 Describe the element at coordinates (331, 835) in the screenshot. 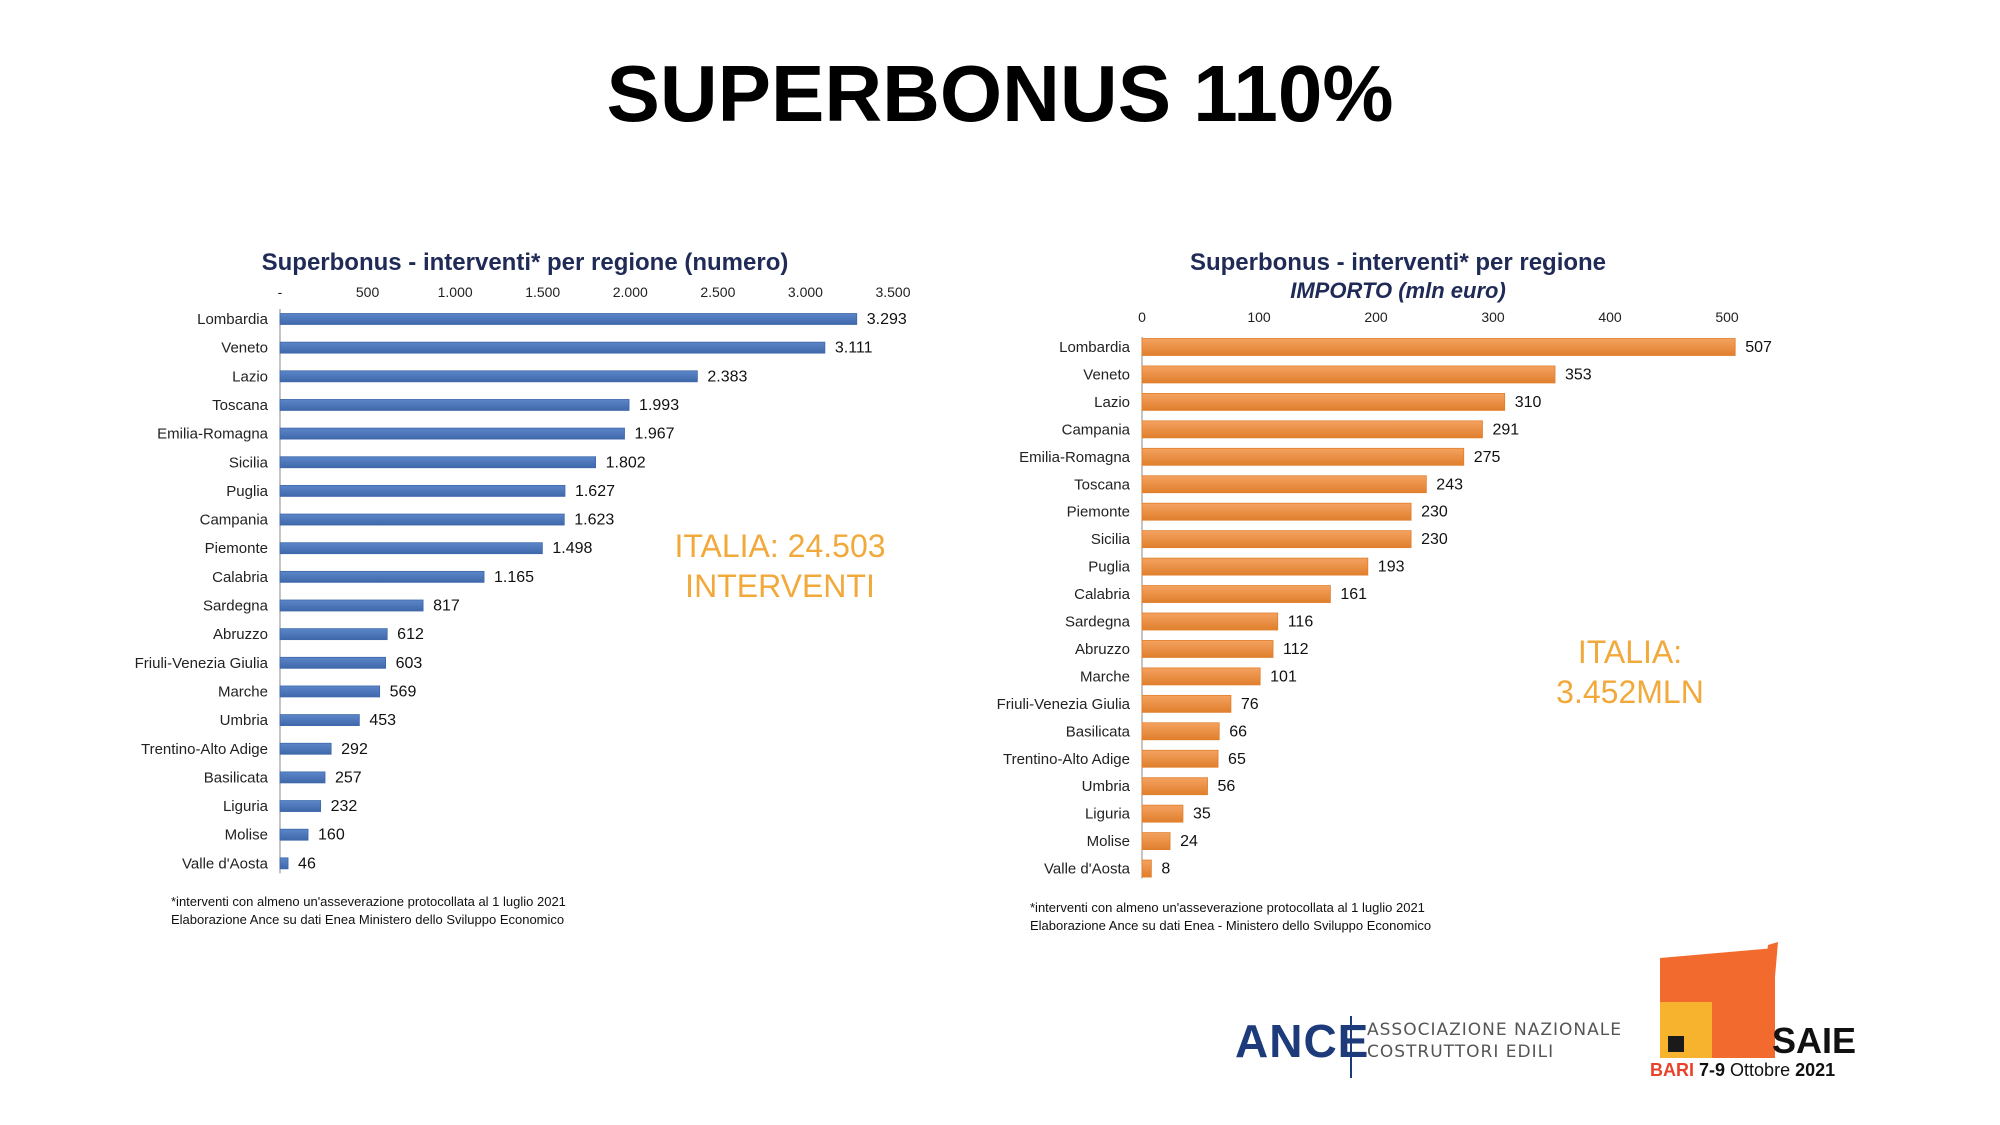

I see `data-label: 160` at that location.